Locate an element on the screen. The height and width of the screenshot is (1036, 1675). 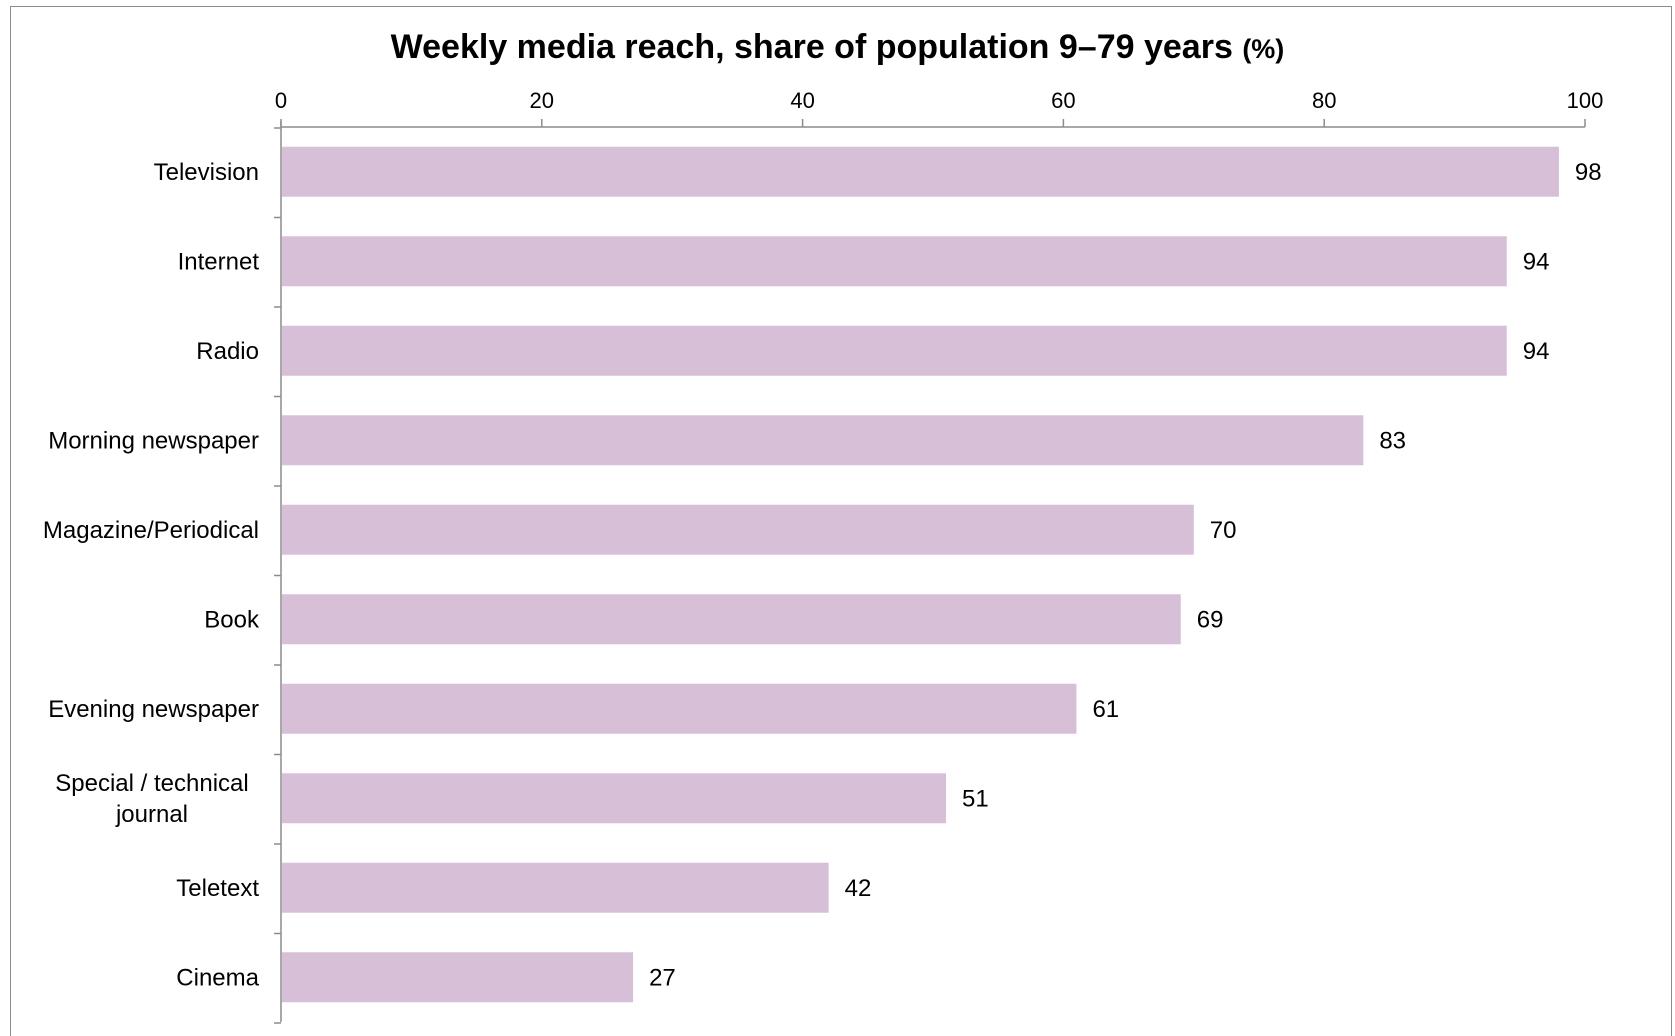
category-label-line: Magazine/Periodical is located at coordinates (151, 530).